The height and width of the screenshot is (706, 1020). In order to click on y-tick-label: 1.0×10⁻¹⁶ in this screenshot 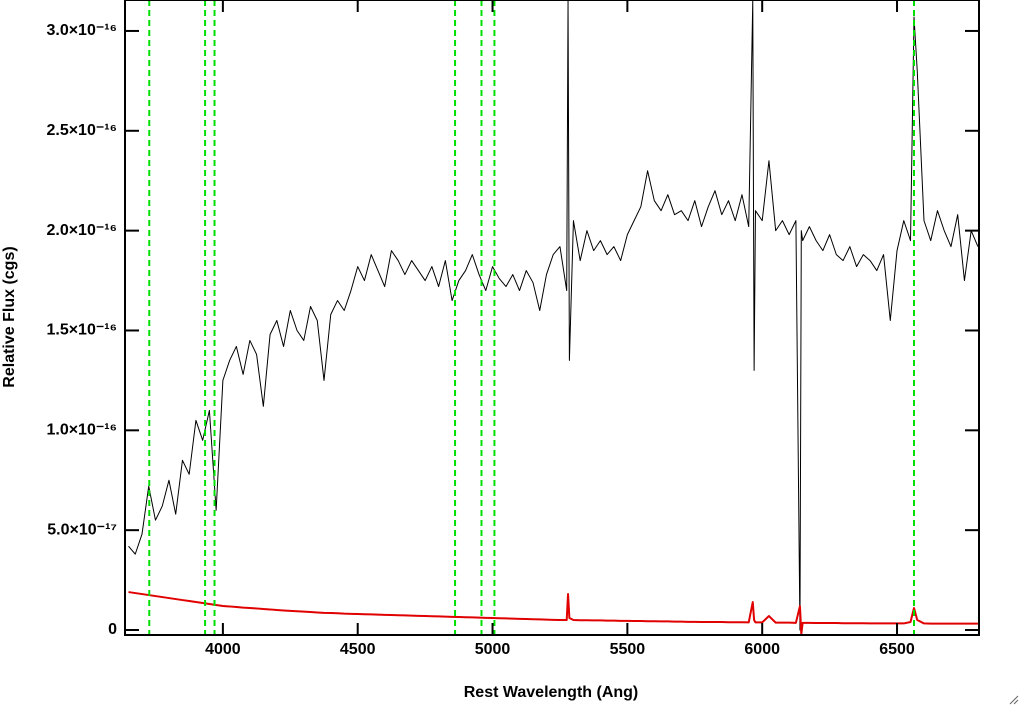, I will do `click(81, 430)`.